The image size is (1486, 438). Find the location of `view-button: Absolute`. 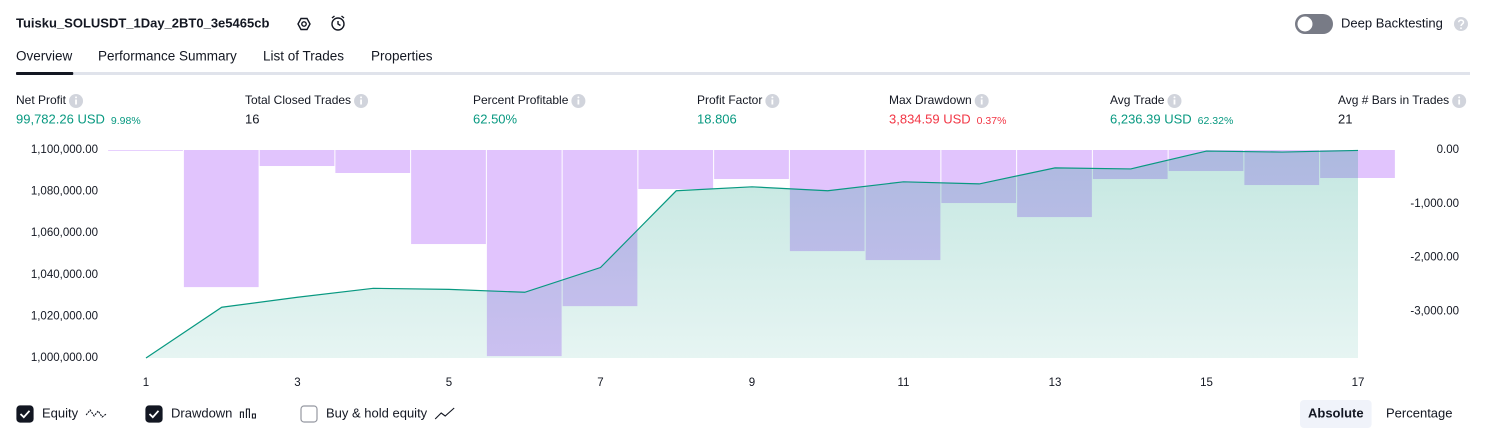

view-button: Absolute is located at coordinates (1336, 414).